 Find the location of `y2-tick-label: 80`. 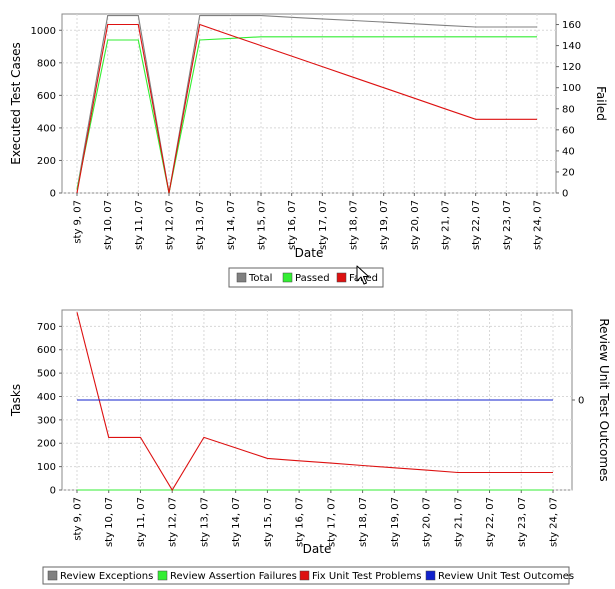

y2-tick-label: 80 is located at coordinates (568, 109).